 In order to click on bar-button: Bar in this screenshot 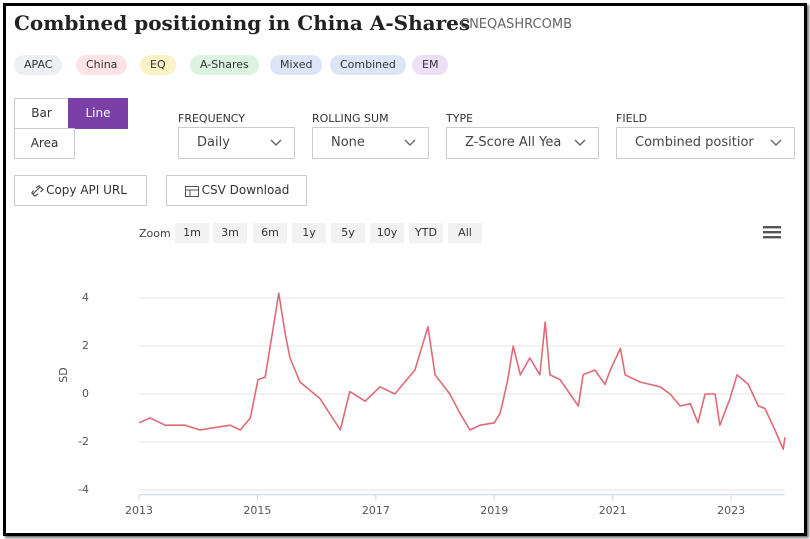, I will do `click(41, 113)`.